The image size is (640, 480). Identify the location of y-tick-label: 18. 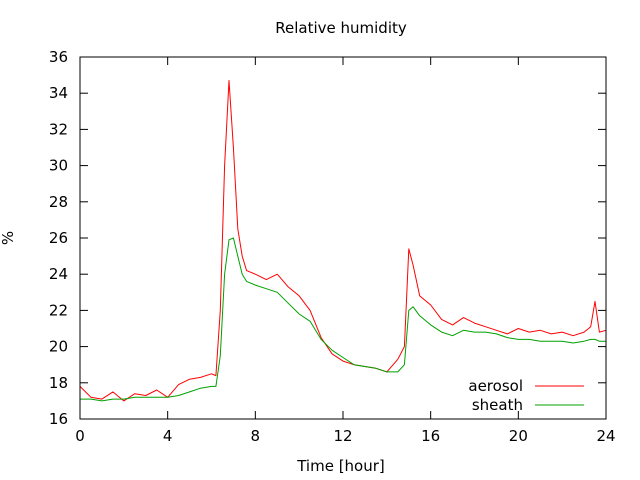
(58, 383).